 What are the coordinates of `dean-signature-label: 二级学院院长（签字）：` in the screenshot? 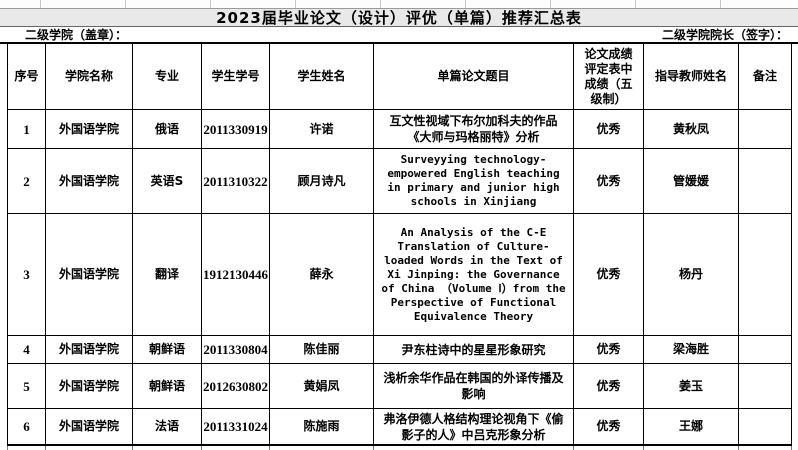 It's located at (724, 34).